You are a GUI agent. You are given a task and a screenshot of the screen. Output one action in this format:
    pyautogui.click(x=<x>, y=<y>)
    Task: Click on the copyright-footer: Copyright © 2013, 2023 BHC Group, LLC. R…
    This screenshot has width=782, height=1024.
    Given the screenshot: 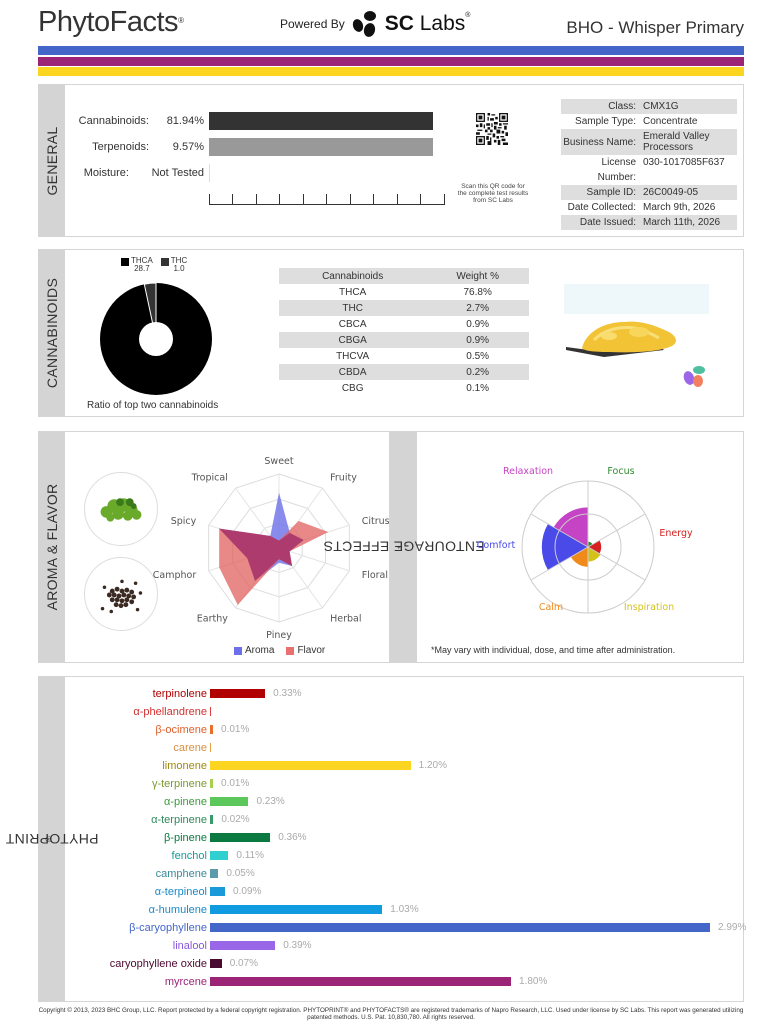 What is the action you would take?
    pyautogui.click(x=391, y=1014)
    